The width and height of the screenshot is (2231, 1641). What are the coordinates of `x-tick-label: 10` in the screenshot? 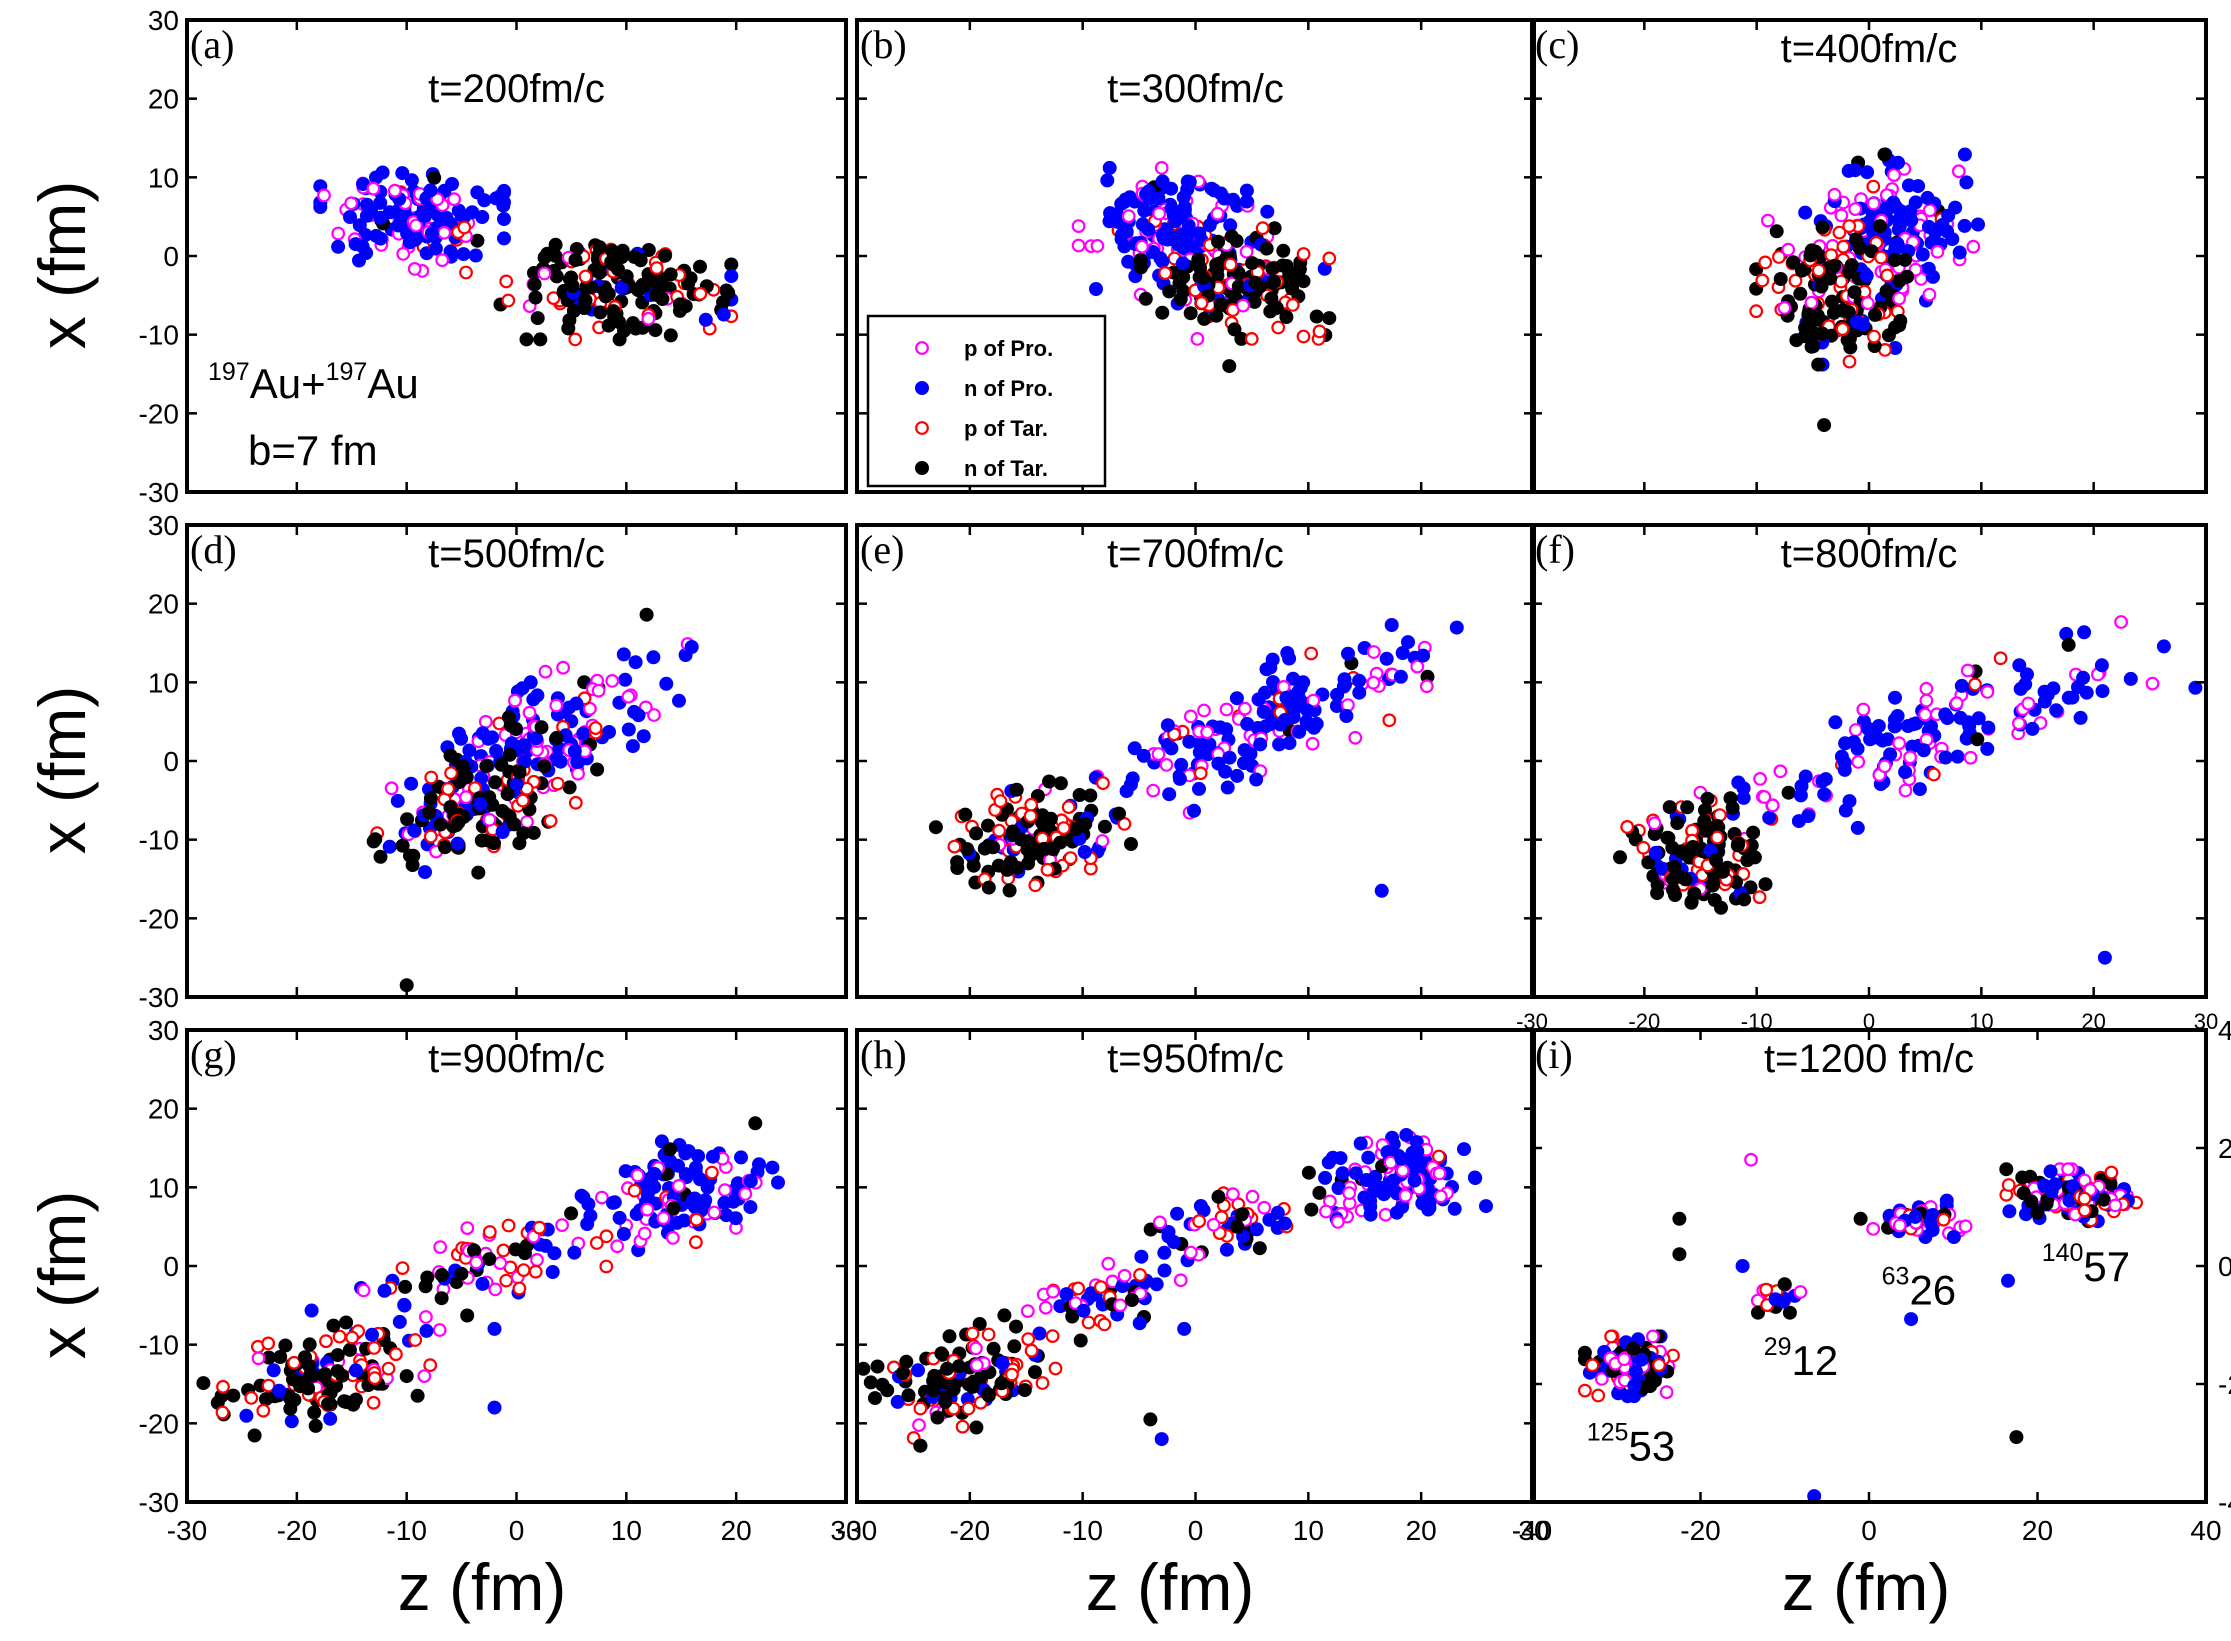 It's located at (1308, 1530).